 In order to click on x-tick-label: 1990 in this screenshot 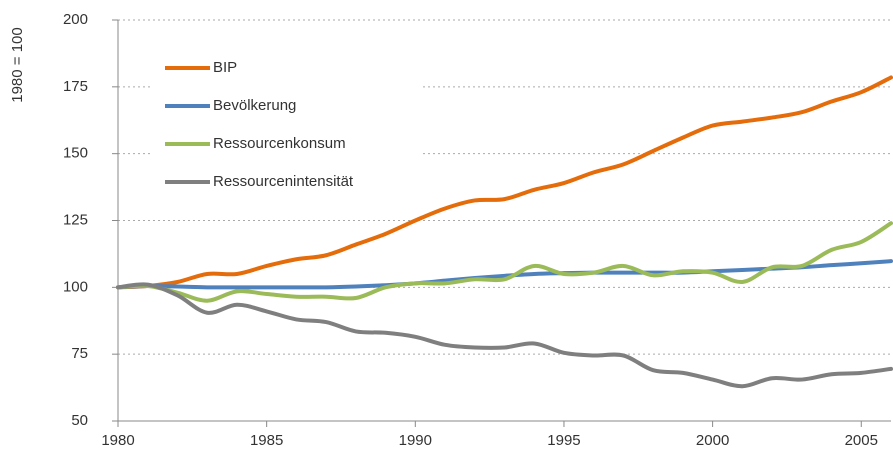, I will do `click(415, 440)`.